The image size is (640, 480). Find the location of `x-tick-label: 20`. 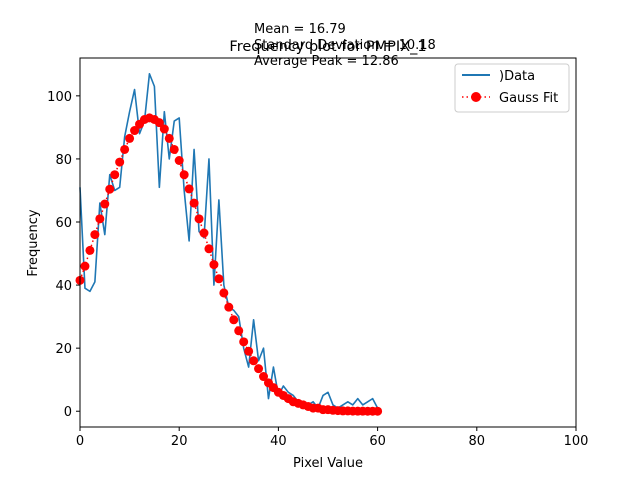

x-tick-label: 20 is located at coordinates (179, 441).